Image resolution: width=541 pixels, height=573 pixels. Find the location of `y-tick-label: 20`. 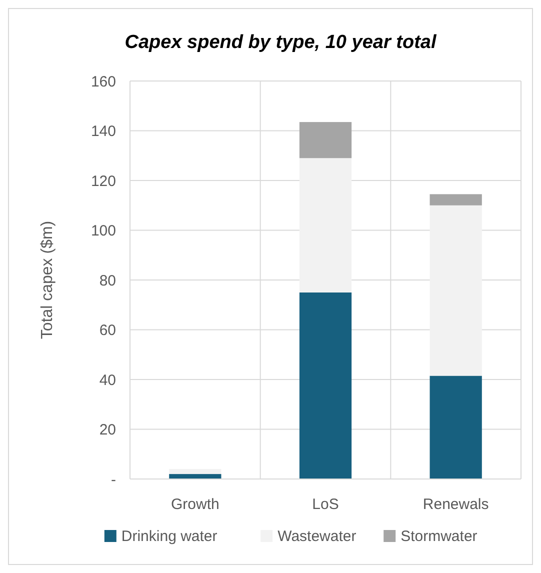

y-tick-label: 20 is located at coordinates (107, 430).